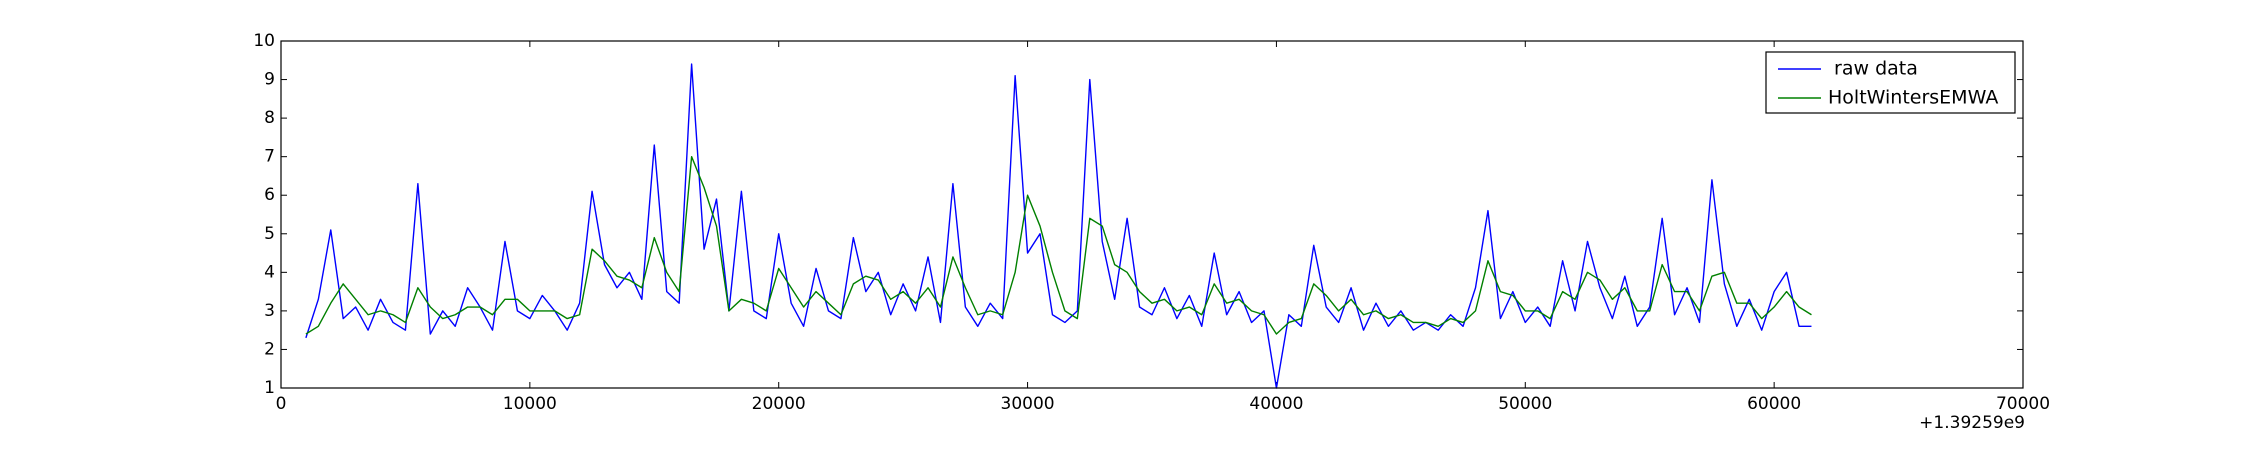 The width and height of the screenshot is (2250, 450). I want to click on legend-label: HoltWintersEMWA, so click(1913, 98).